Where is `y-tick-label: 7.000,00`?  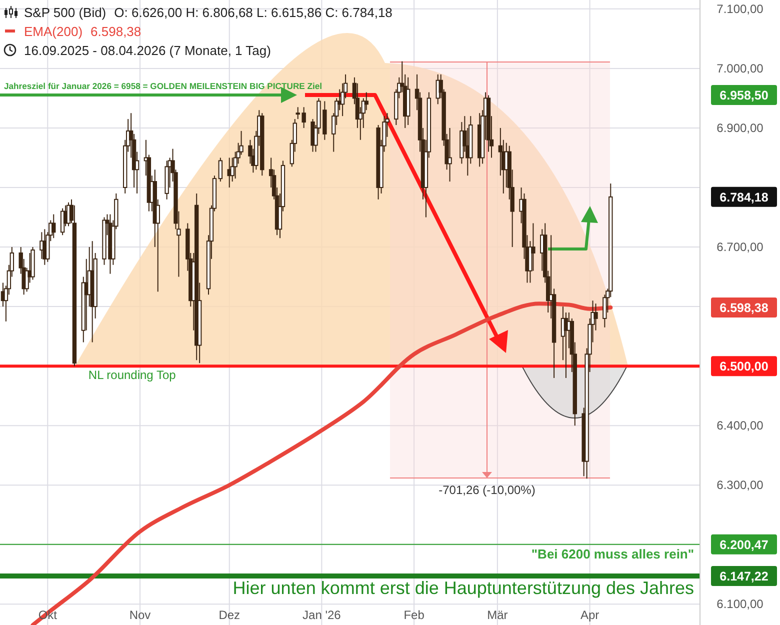 y-tick-label: 7.000,00 is located at coordinates (740, 68).